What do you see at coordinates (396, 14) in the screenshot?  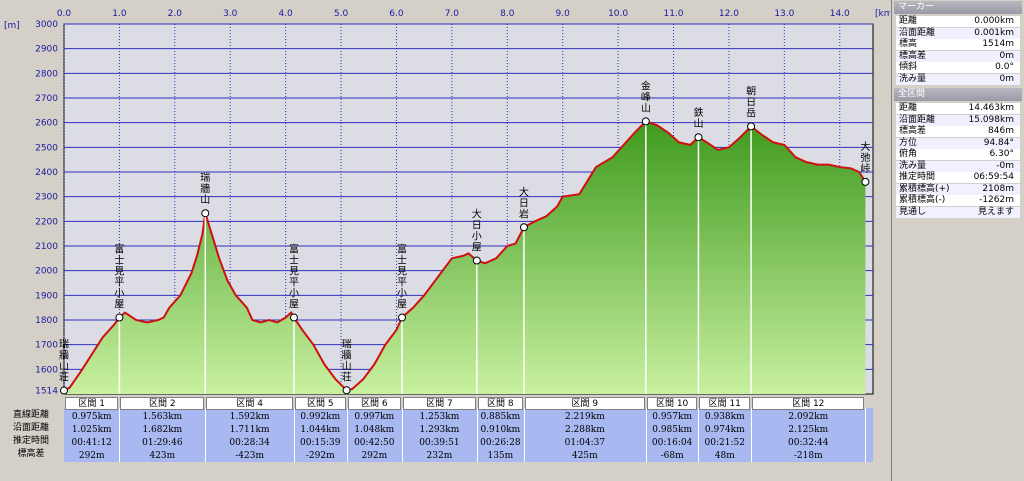 I see `x-tick-label: 6.0` at bounding box center [396, 14].